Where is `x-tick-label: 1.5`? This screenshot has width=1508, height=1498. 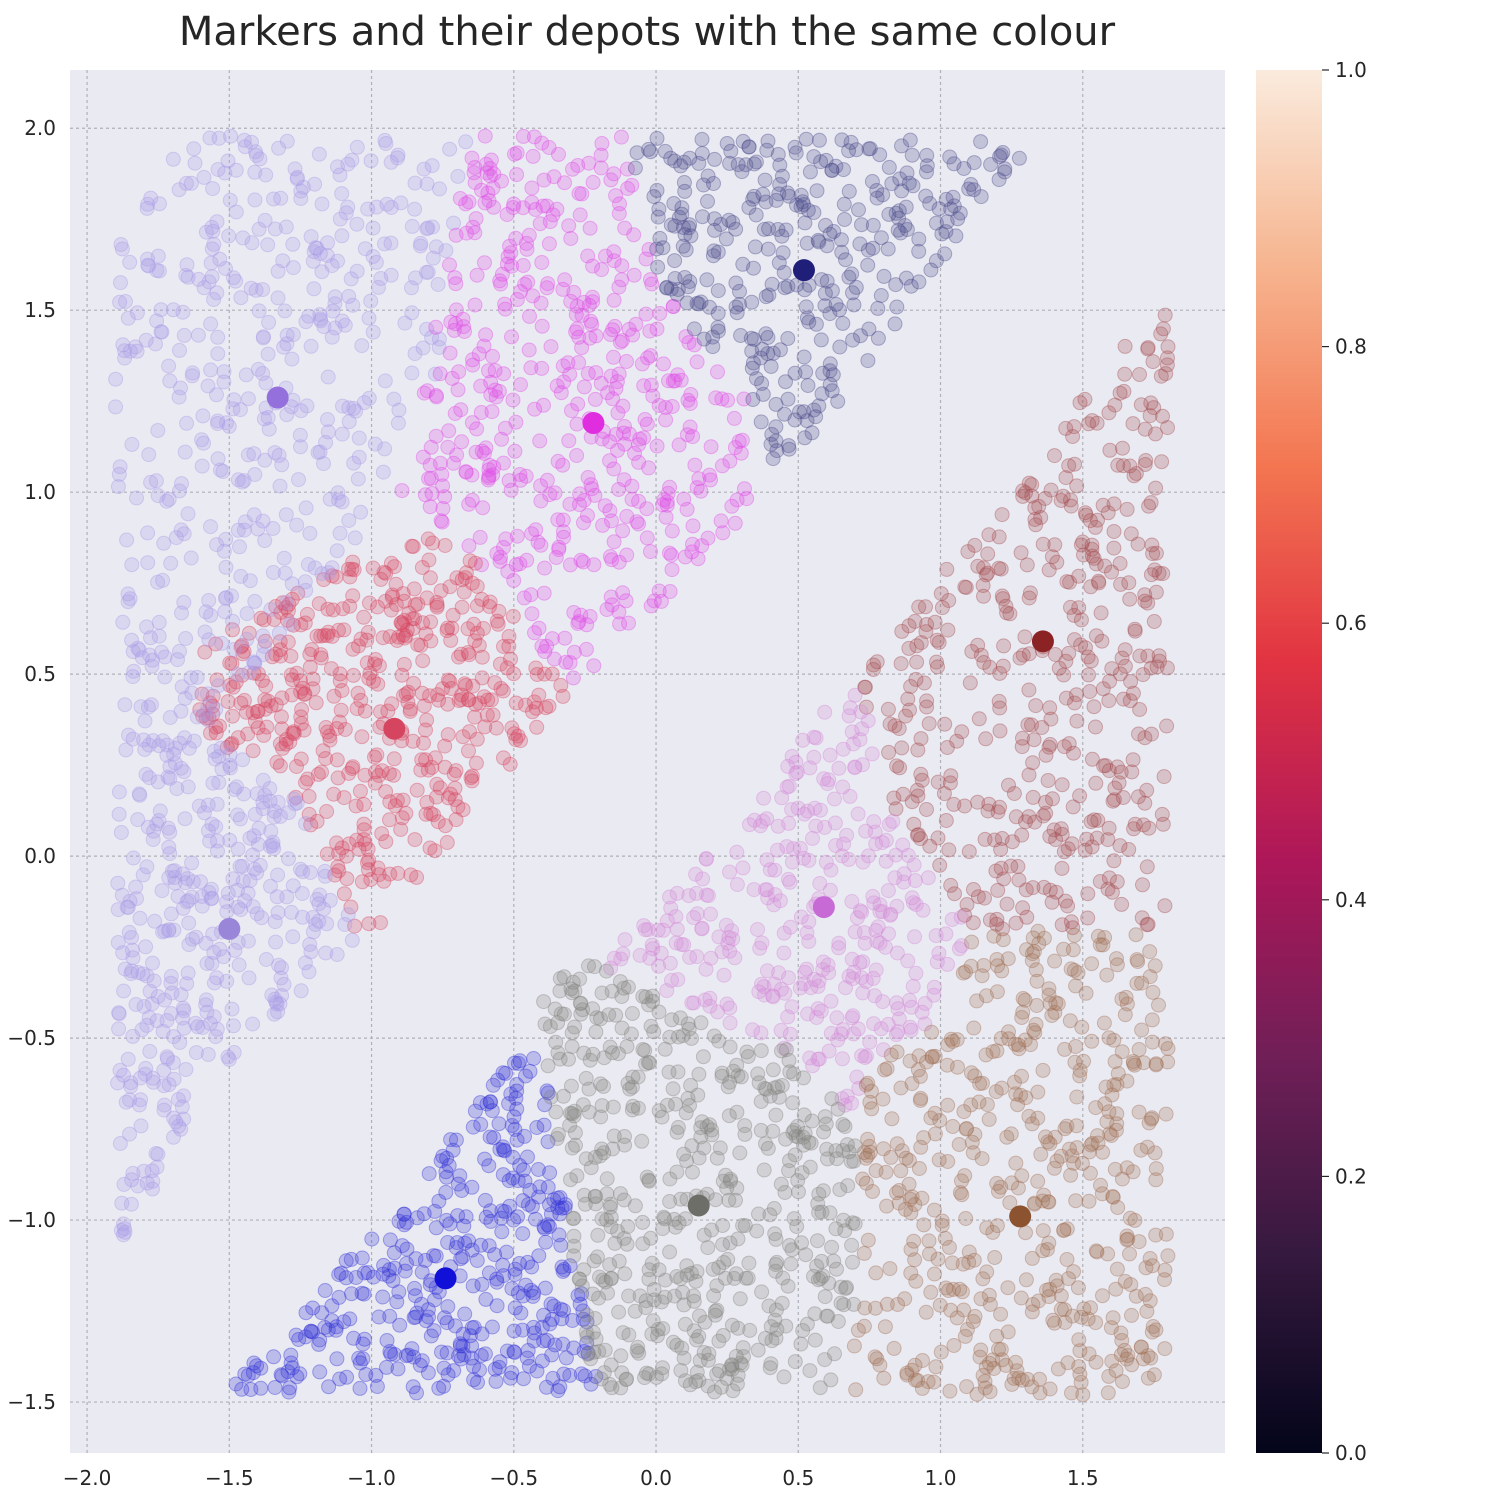 x-tick-label: 1.5 is located at coordinates (1083, 1478).